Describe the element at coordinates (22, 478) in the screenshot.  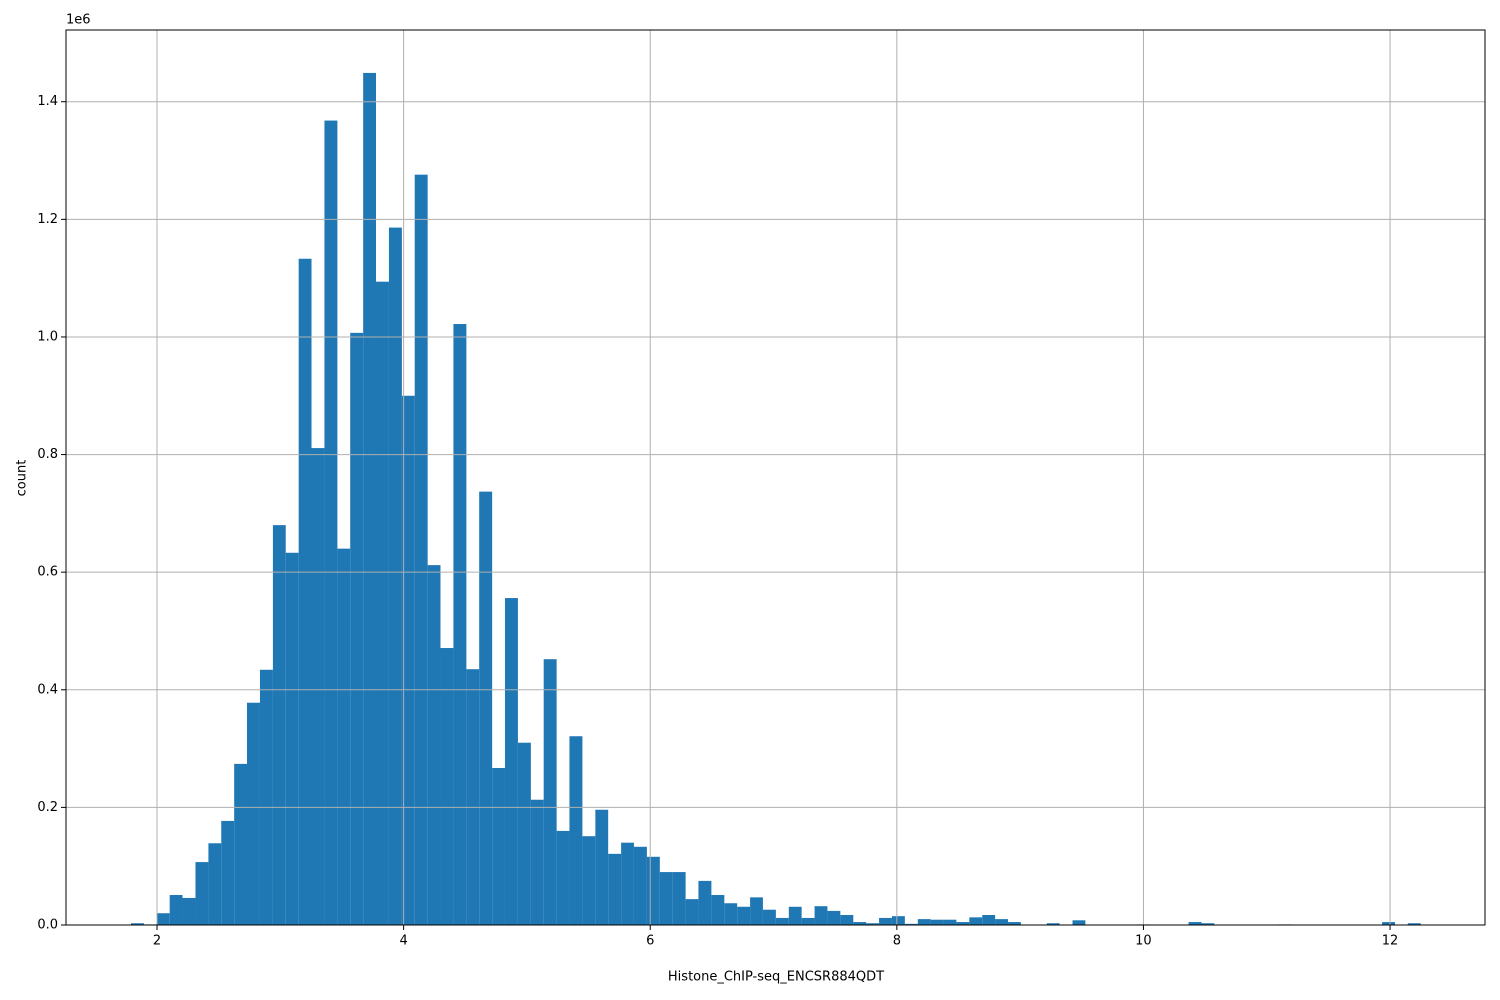
I see `y-axis-label: count` at that location.